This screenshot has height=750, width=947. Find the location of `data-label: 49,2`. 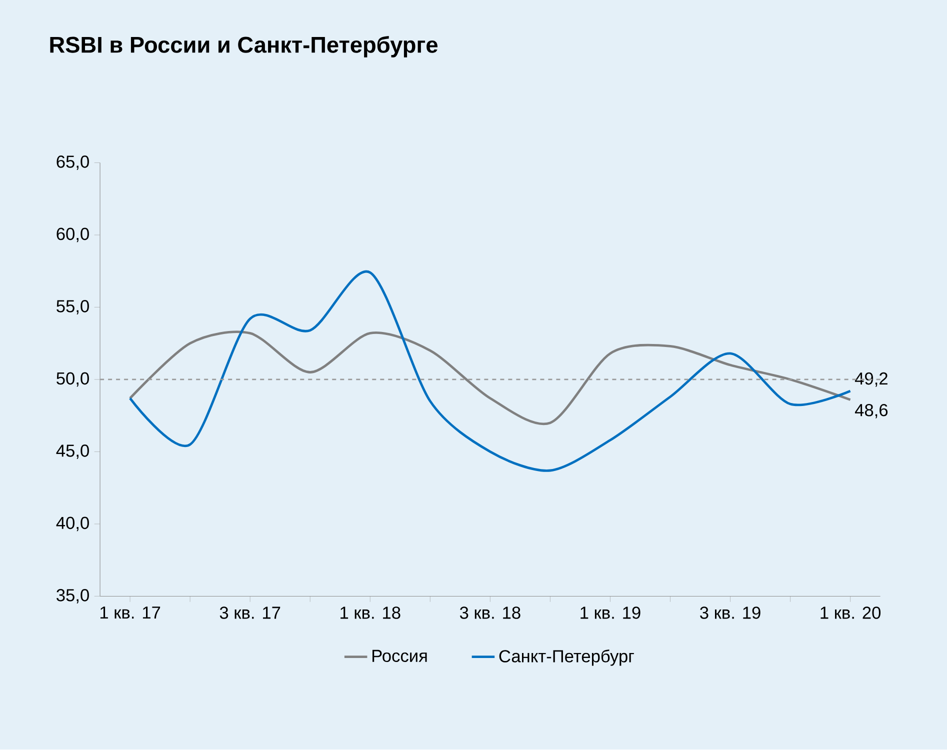

data-label: 49,2 is located at coordinates (871, 379).